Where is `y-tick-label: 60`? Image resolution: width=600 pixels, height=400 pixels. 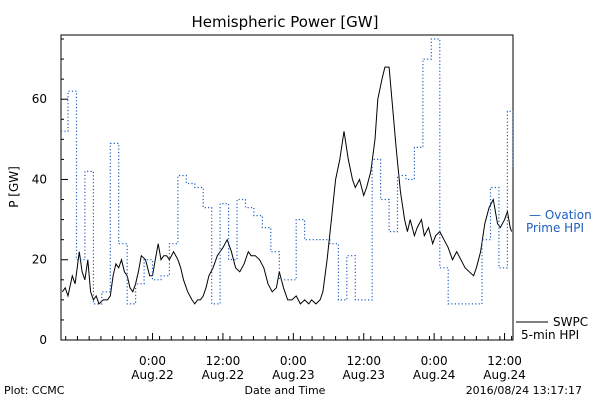 y-tick-label: 60 is located at coordinates (39, 99).